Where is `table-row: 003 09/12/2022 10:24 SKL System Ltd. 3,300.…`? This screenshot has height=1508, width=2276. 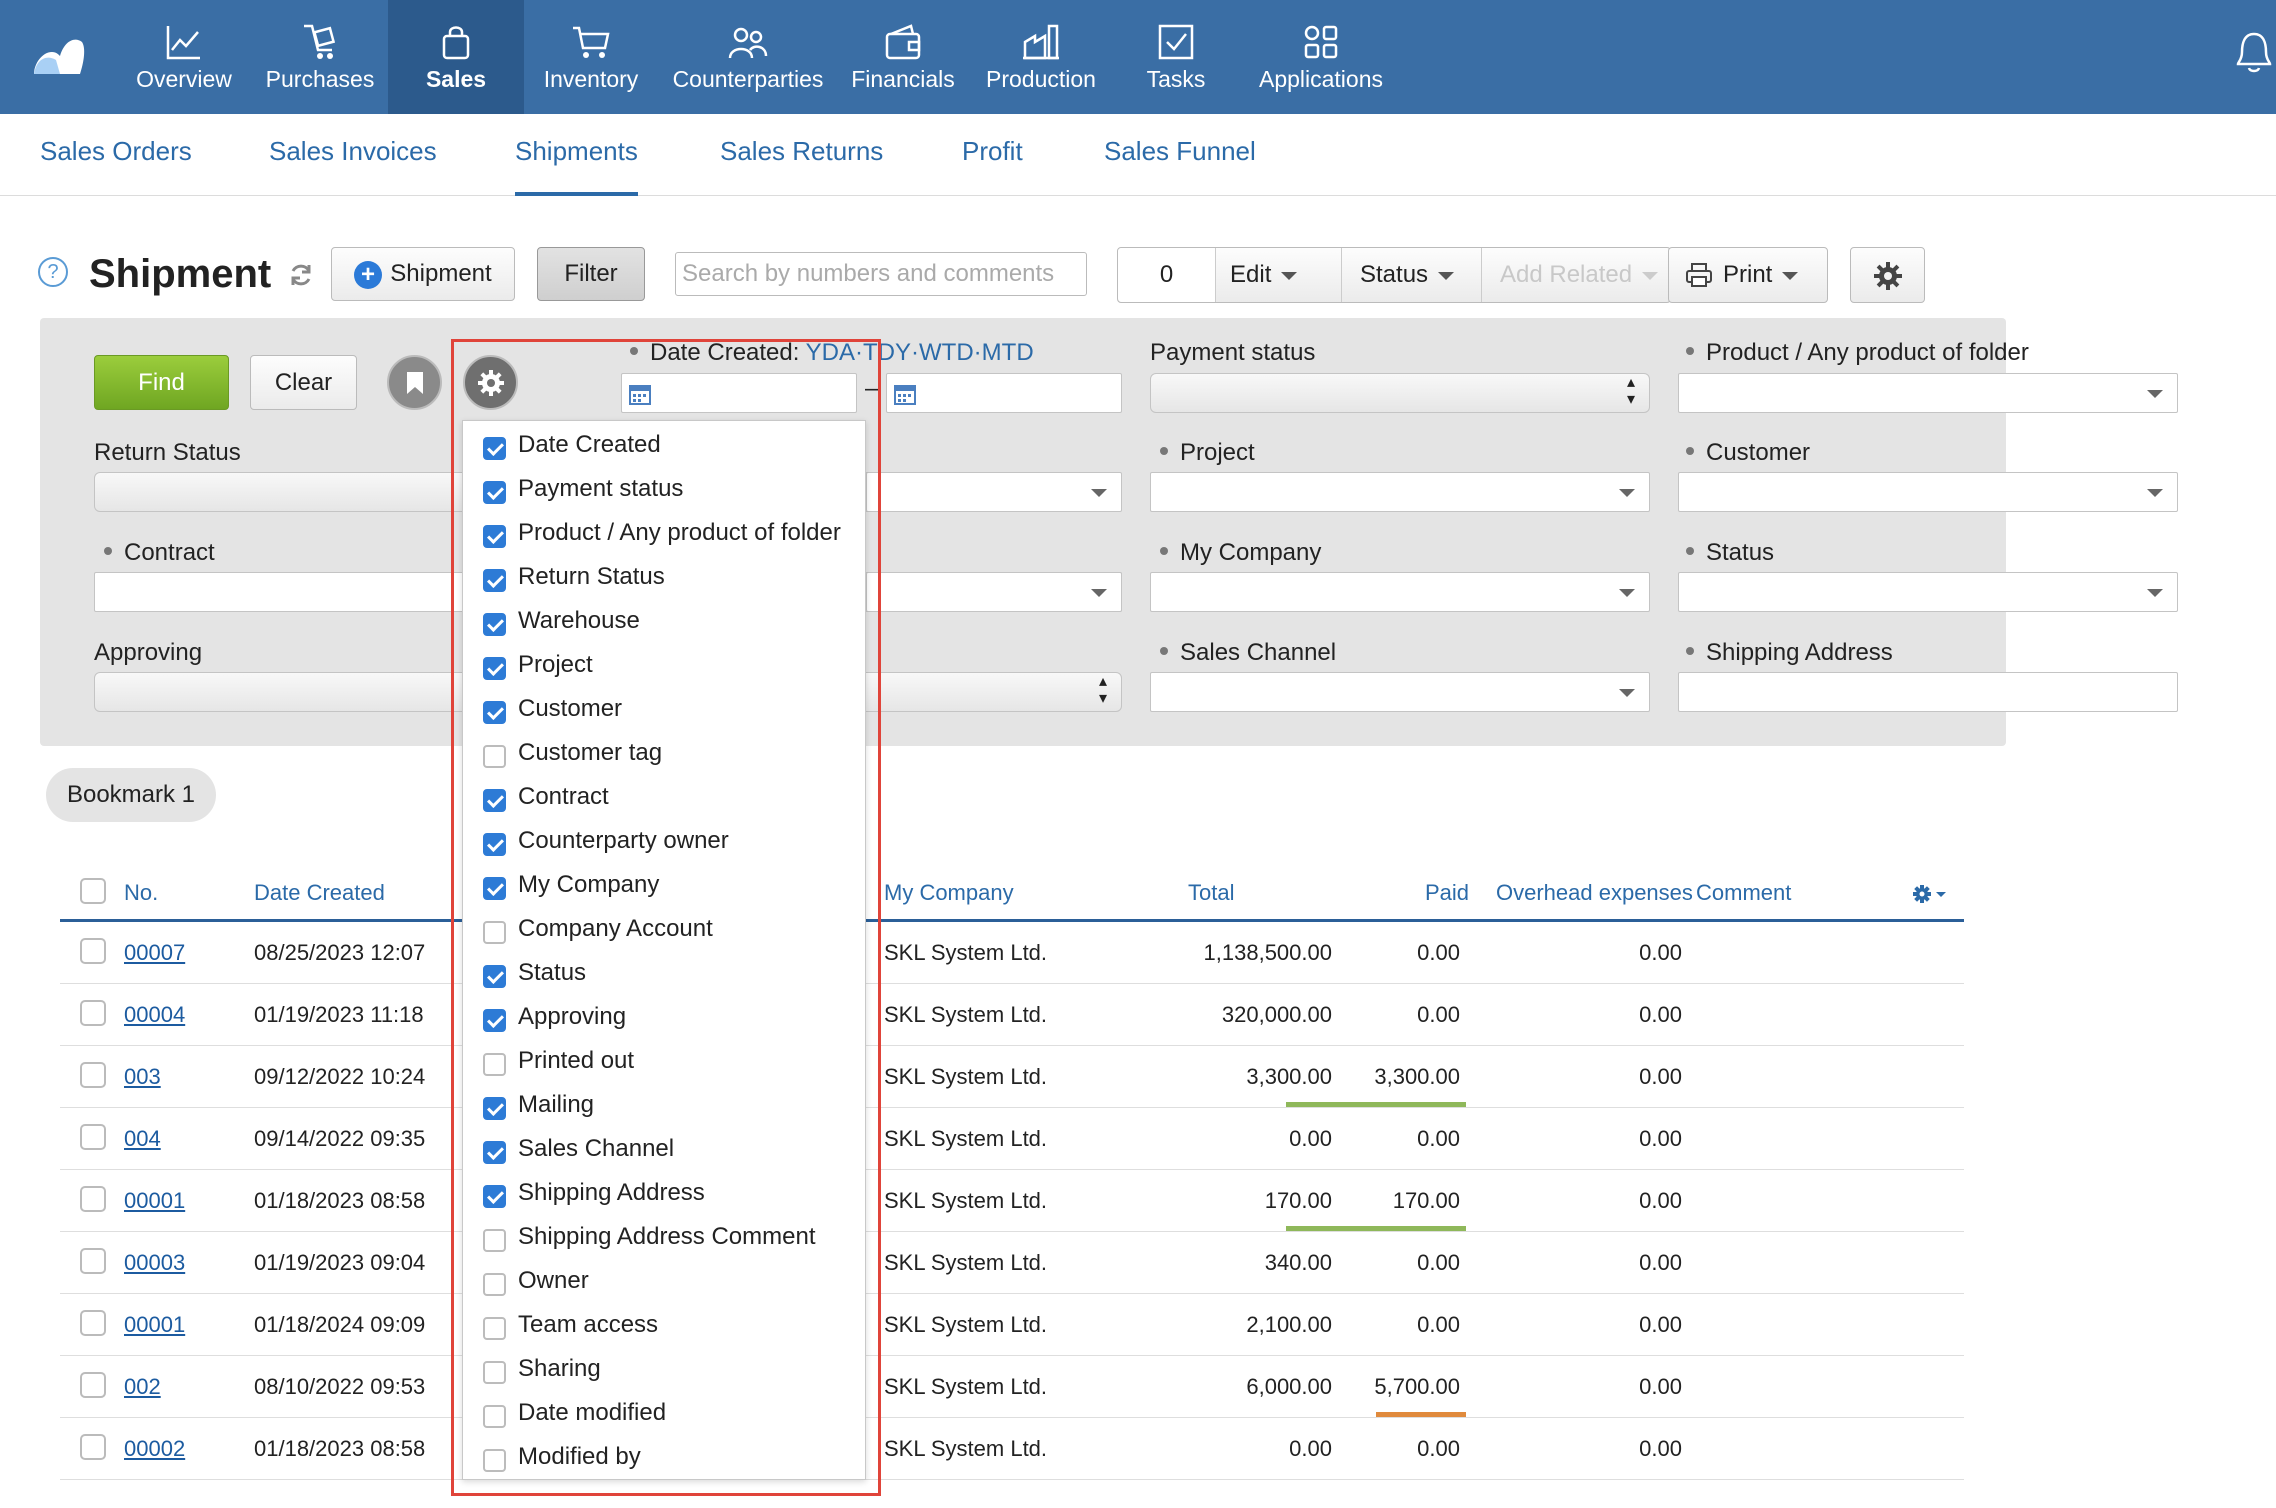
table-row: 003 09/12/2022 10:24 SKL System Ltd. 3,300.… is located at coordinates (1012, 1077).